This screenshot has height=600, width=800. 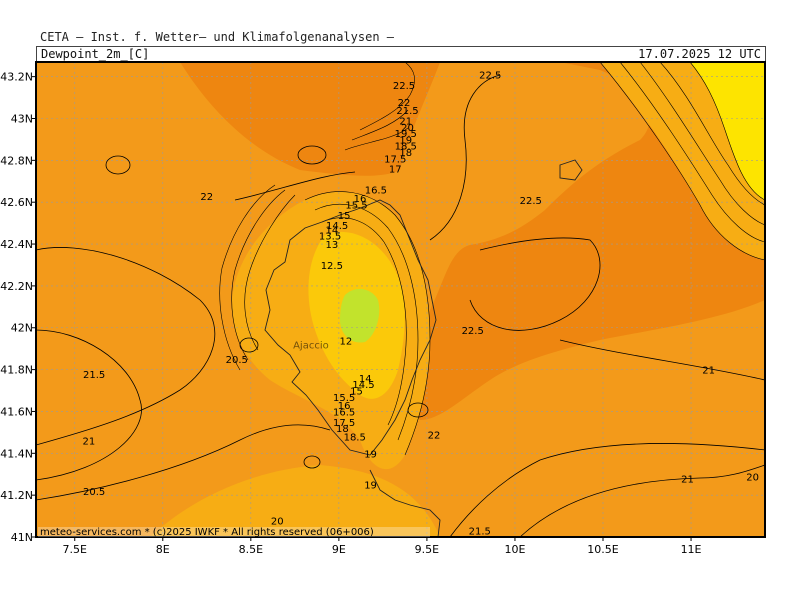 What do you see at coordinates (22, 118) in the screenshot?
I see `y-tick-label: 43N` at bounding box center [22, 118].